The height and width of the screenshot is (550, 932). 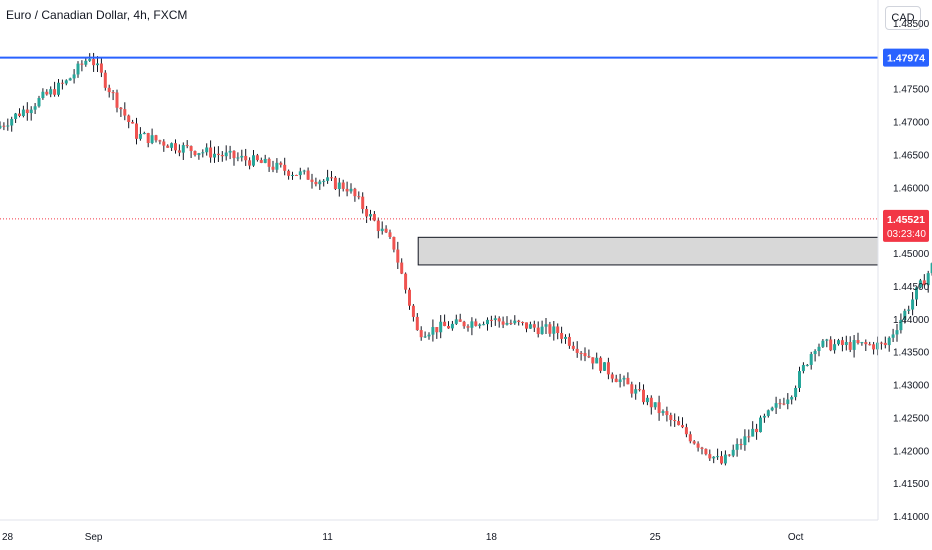 What do you see at coordinates (911, 451) in the screenshot?
I see `y-tick-label: 1.42000` at bounding box center [911, 451].